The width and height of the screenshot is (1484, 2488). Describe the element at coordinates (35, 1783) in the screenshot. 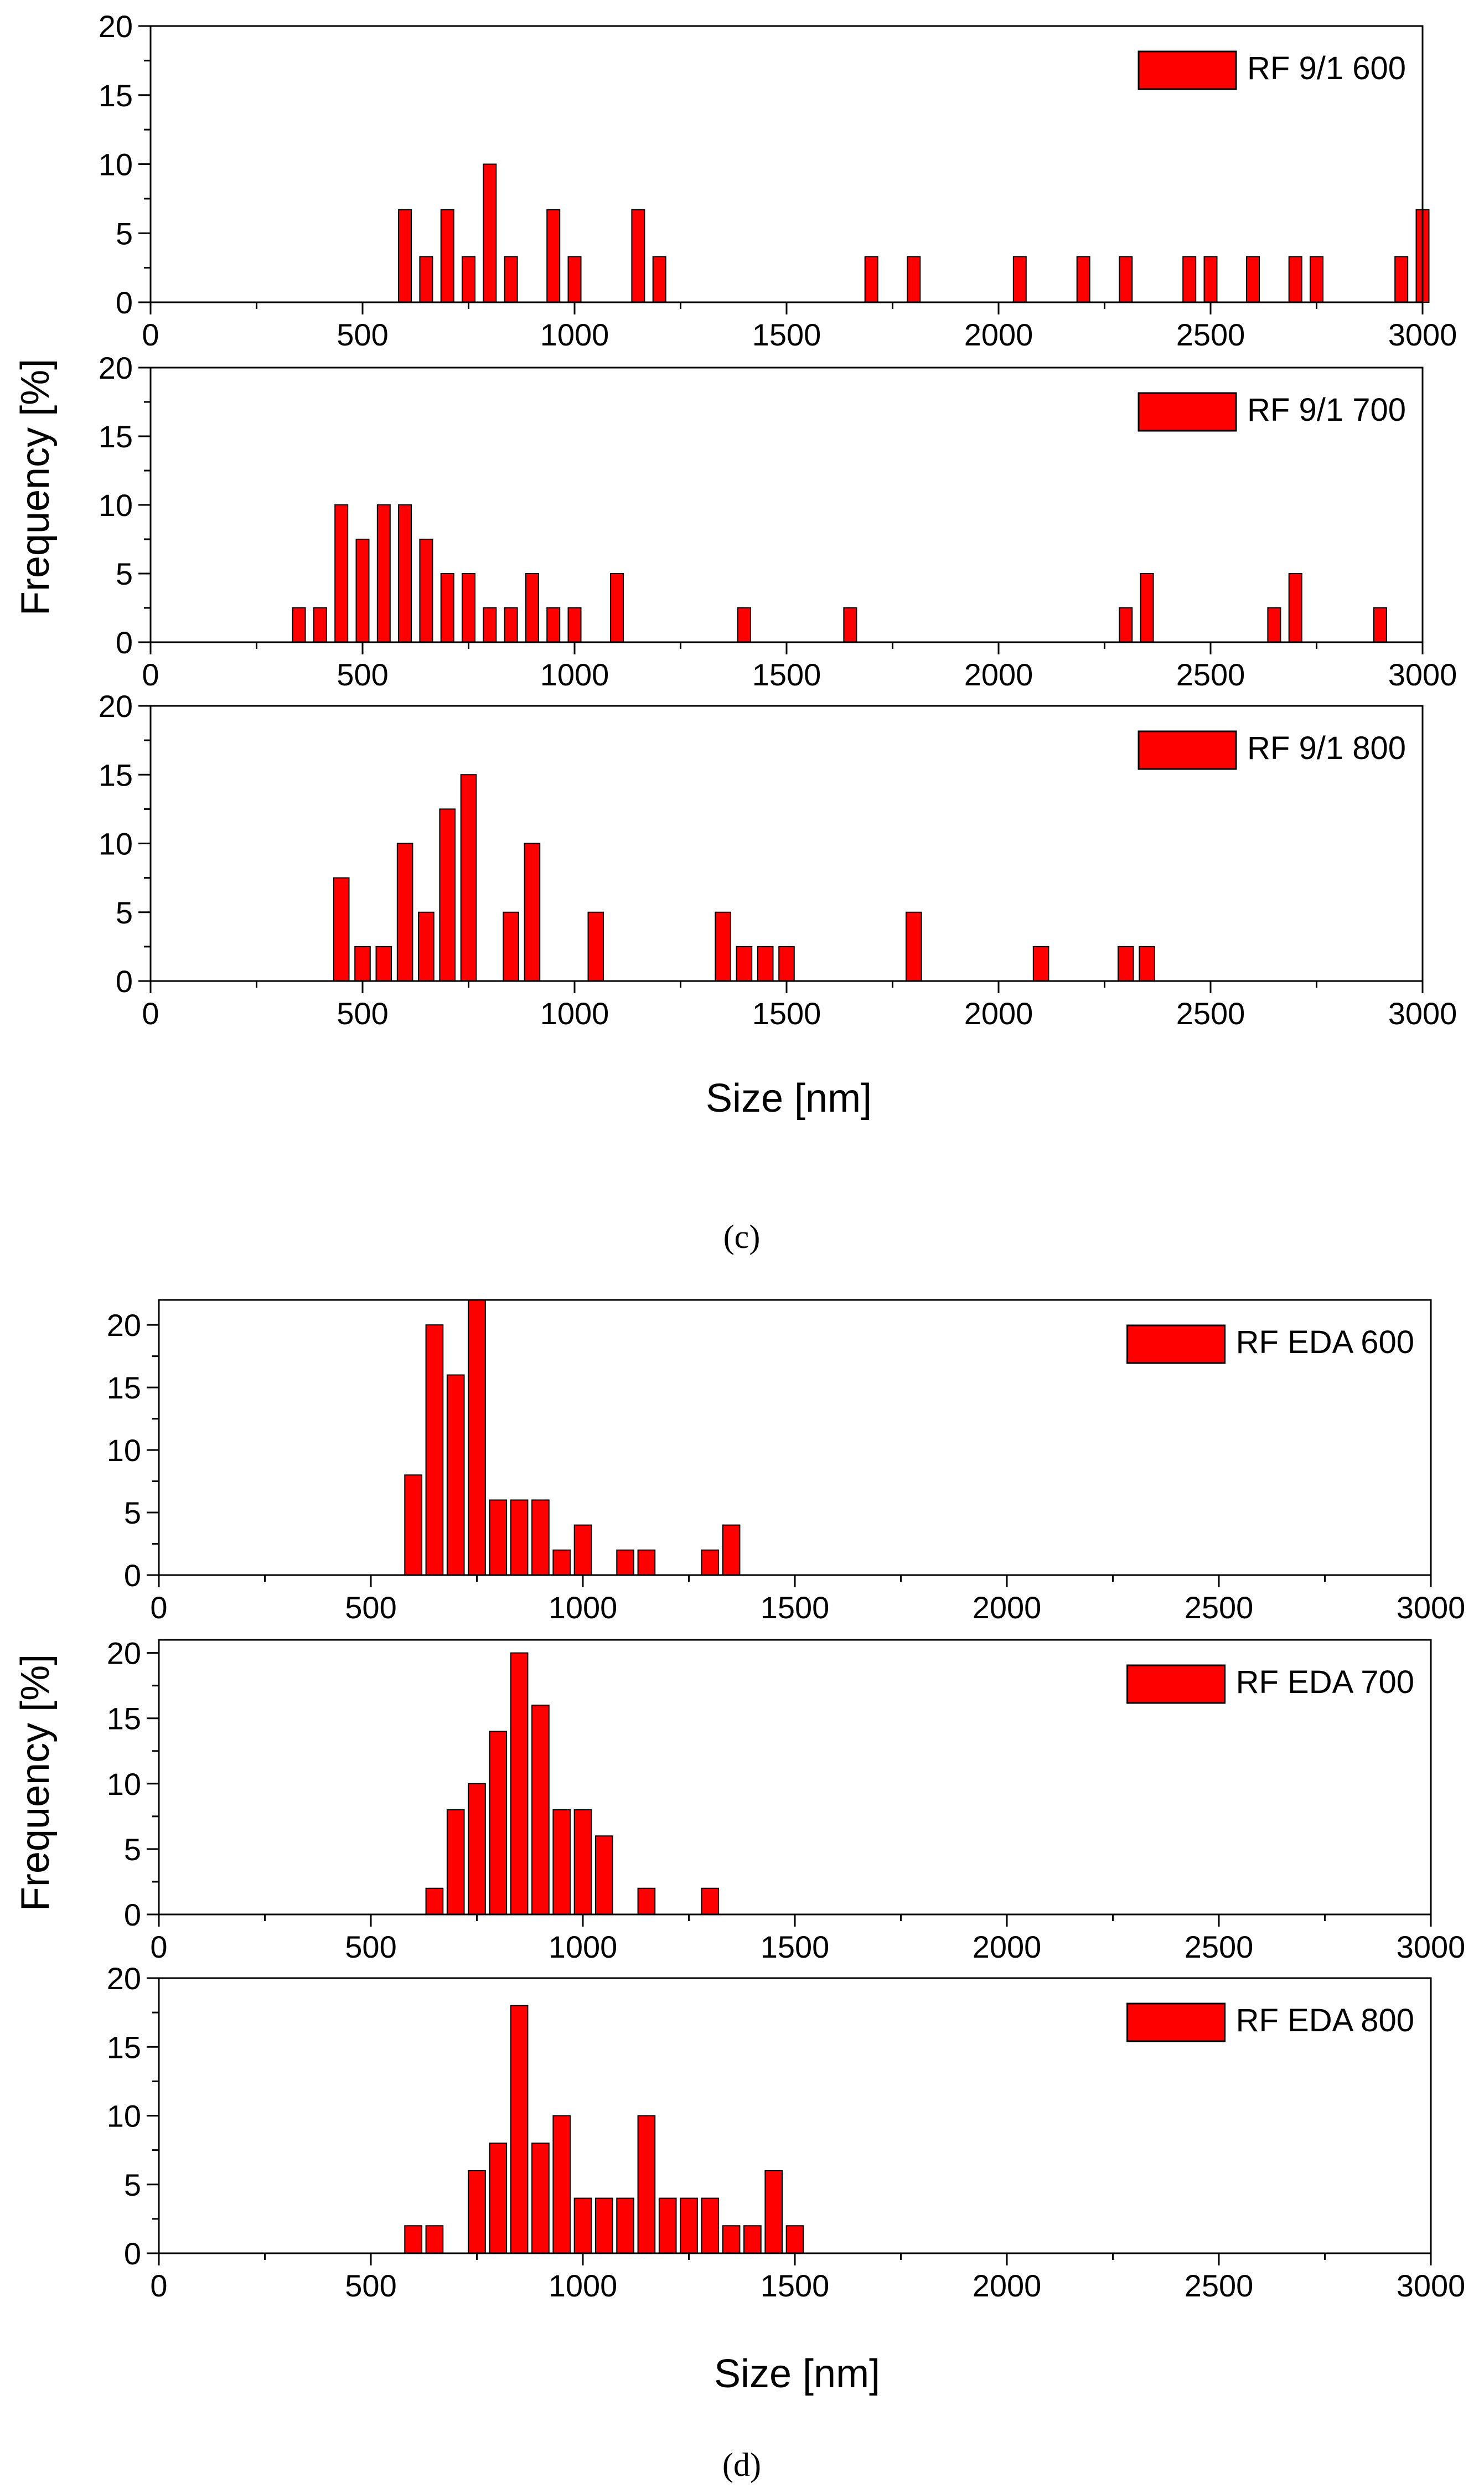

I see `ylabel-d: Frequency [%]` at that location.